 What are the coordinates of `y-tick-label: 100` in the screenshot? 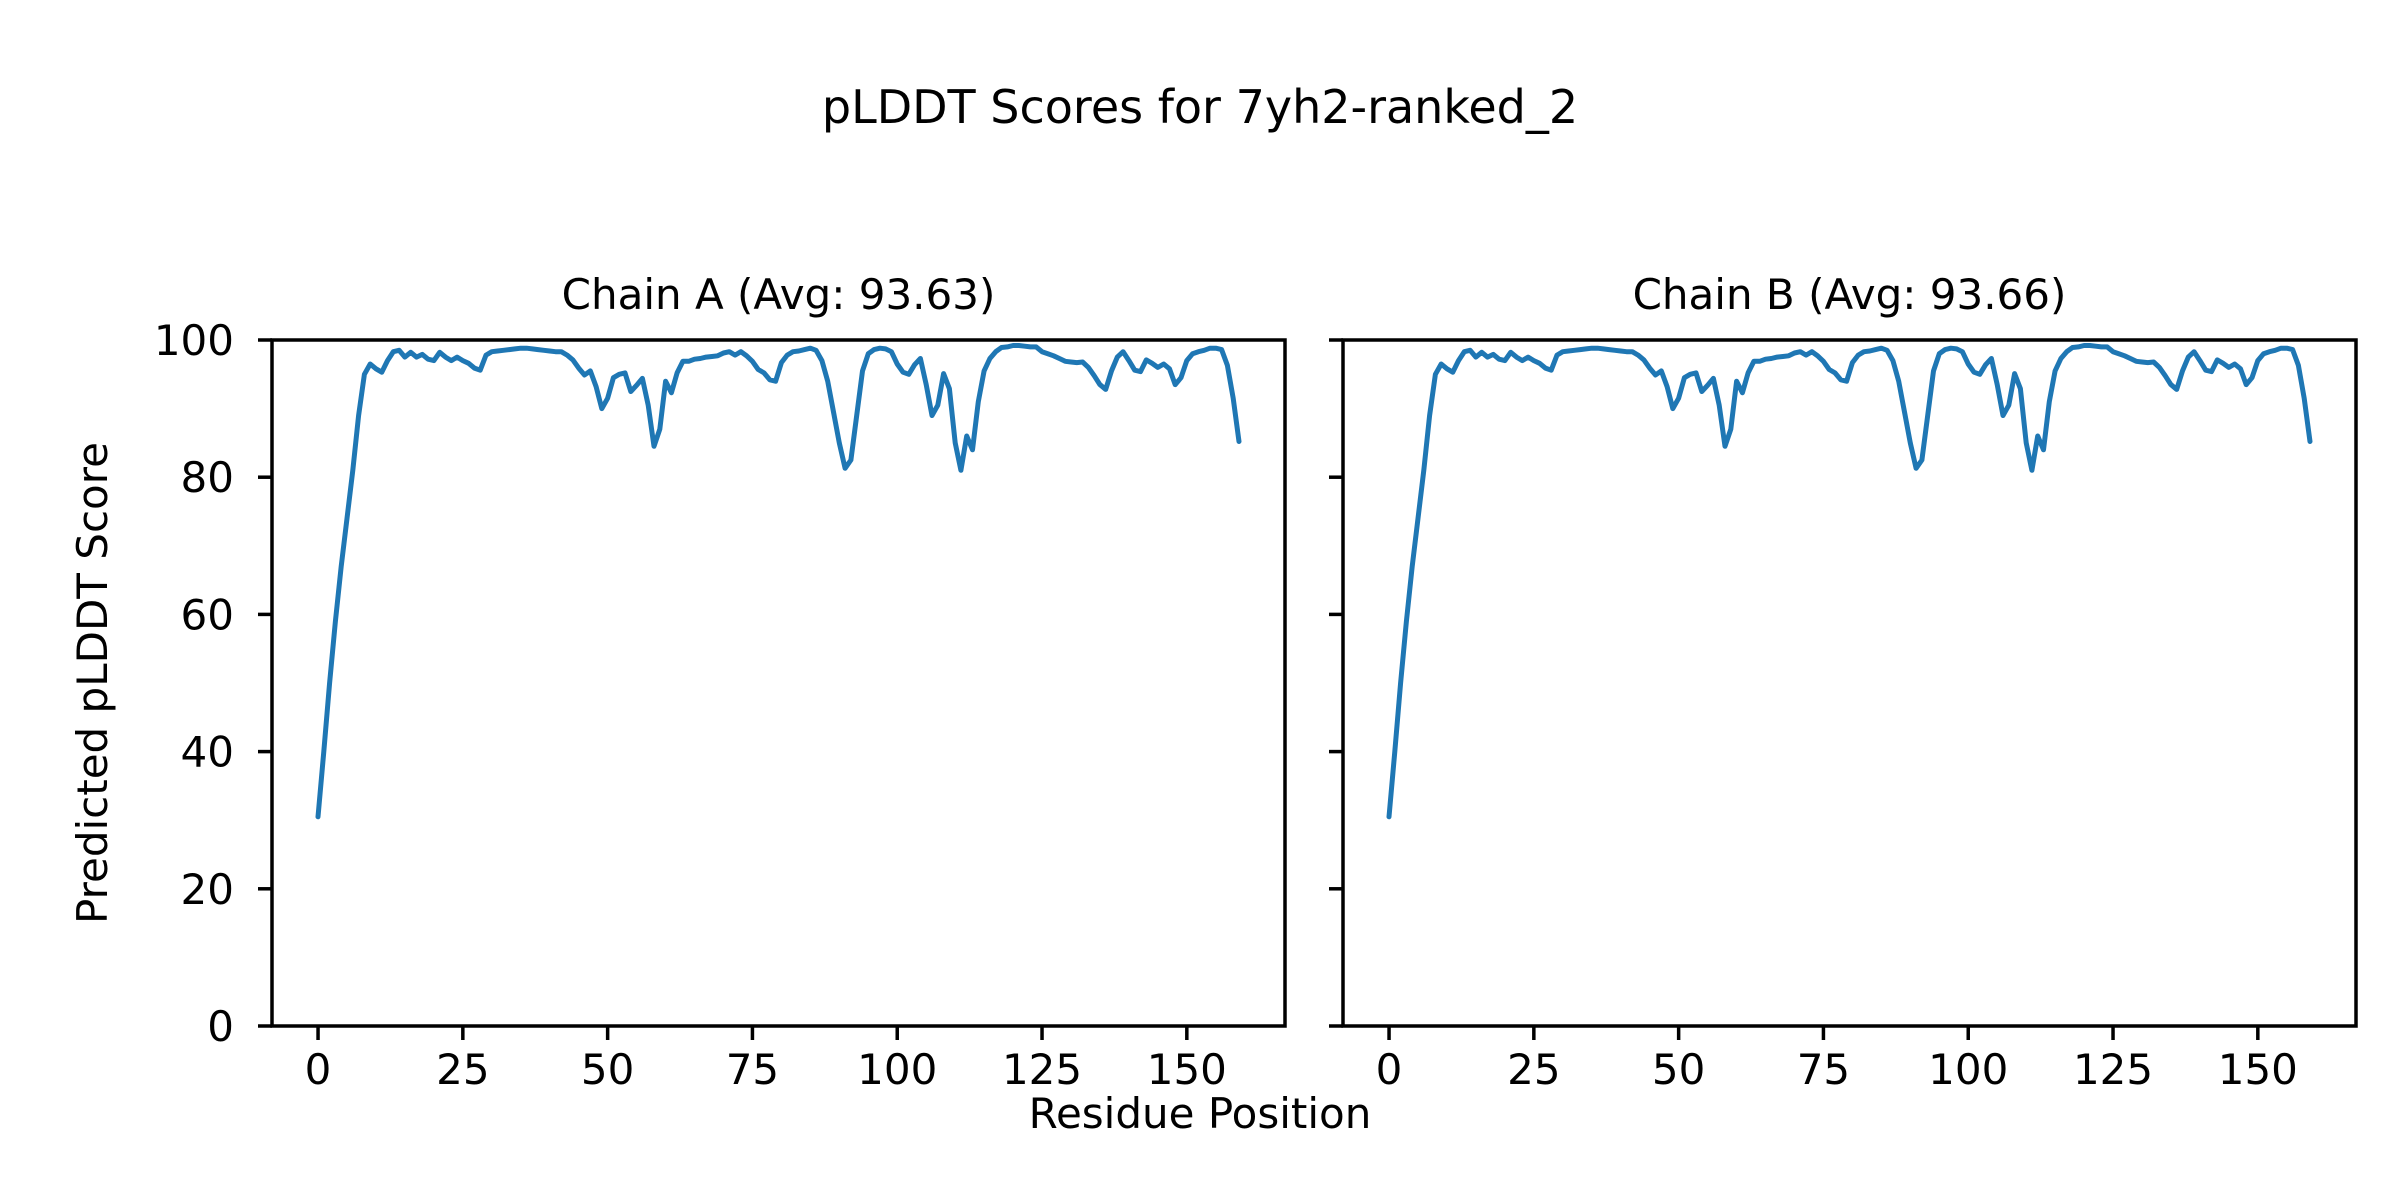 It's located at (194, 340).